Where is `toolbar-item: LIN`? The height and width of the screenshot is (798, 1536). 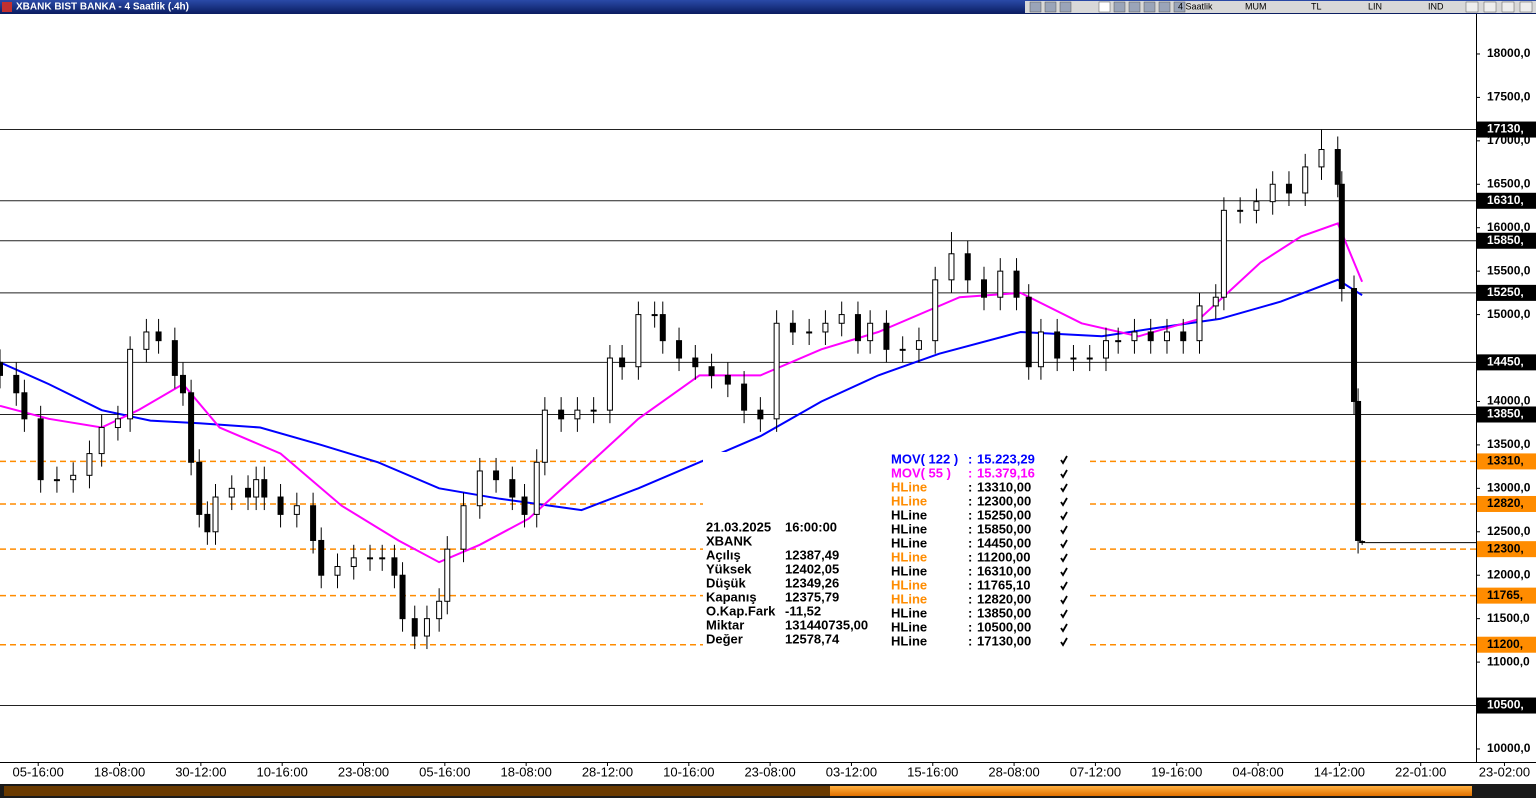
toolbar-item: LIN is located at coordinates (1375, 6).